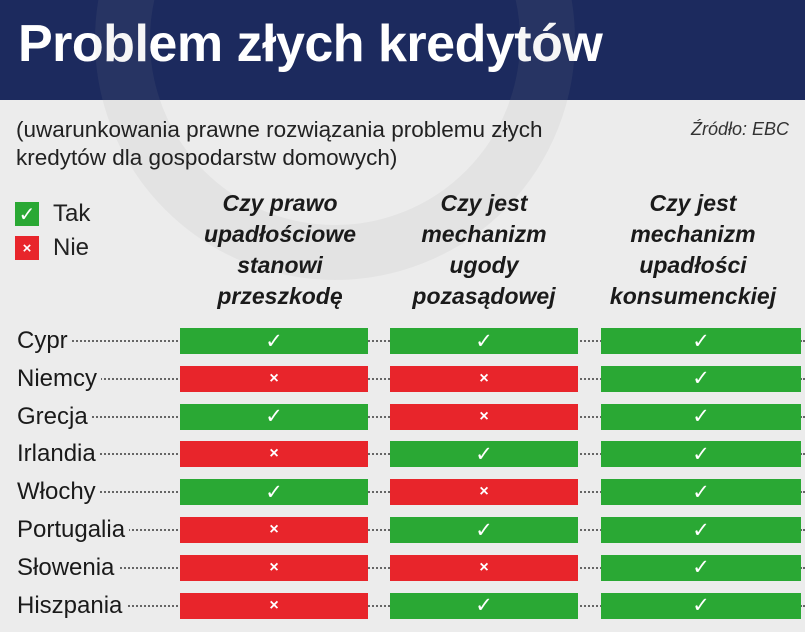 Image resolution: width=805 pixels, height=632 pixels. I want to click on table-row: Niemcy × × ✓, so click(402, 378).